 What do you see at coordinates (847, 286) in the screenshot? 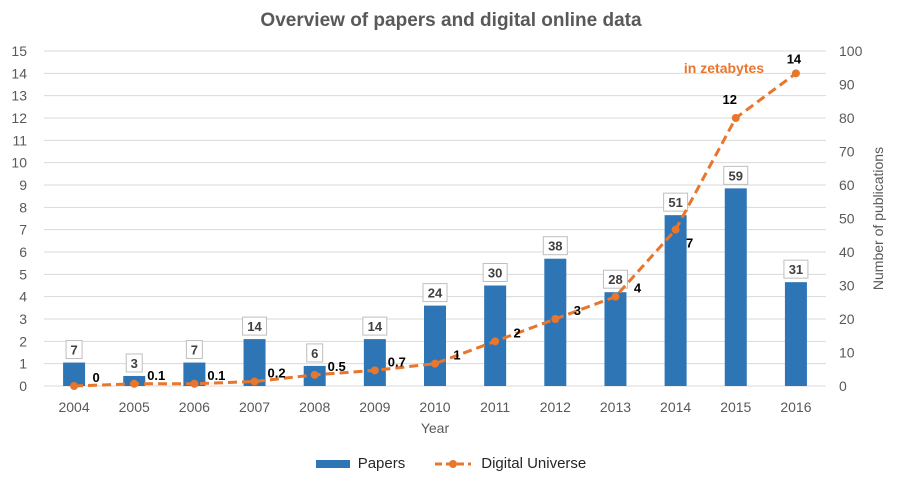
I see `right-tick-label: 30` at bounding box center [847, 286].